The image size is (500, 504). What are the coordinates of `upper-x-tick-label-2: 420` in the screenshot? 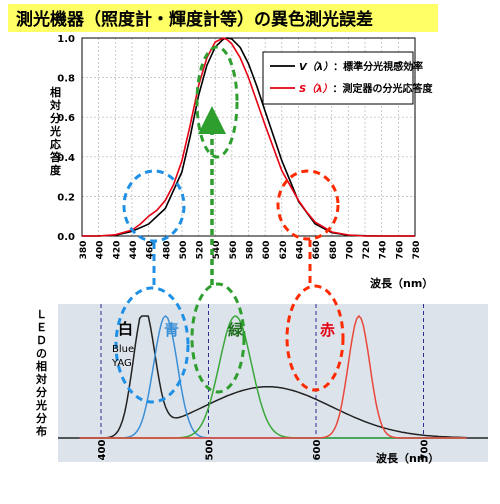 It's located at (117, 250).